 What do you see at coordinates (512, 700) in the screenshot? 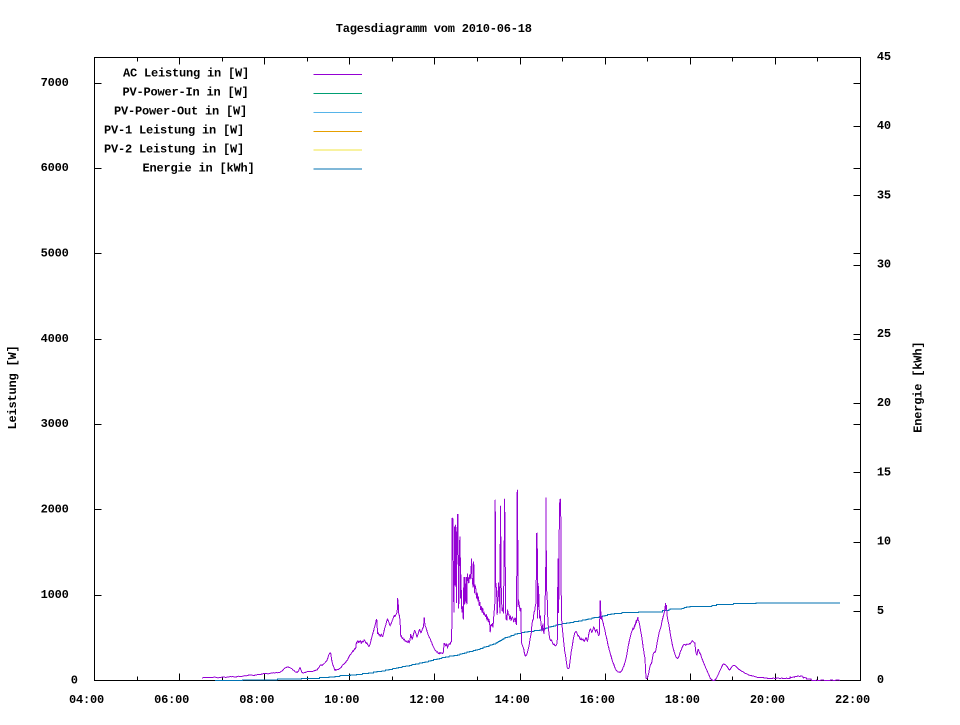
I see `svg-text: 14:00` at bounding box center [512, 700].